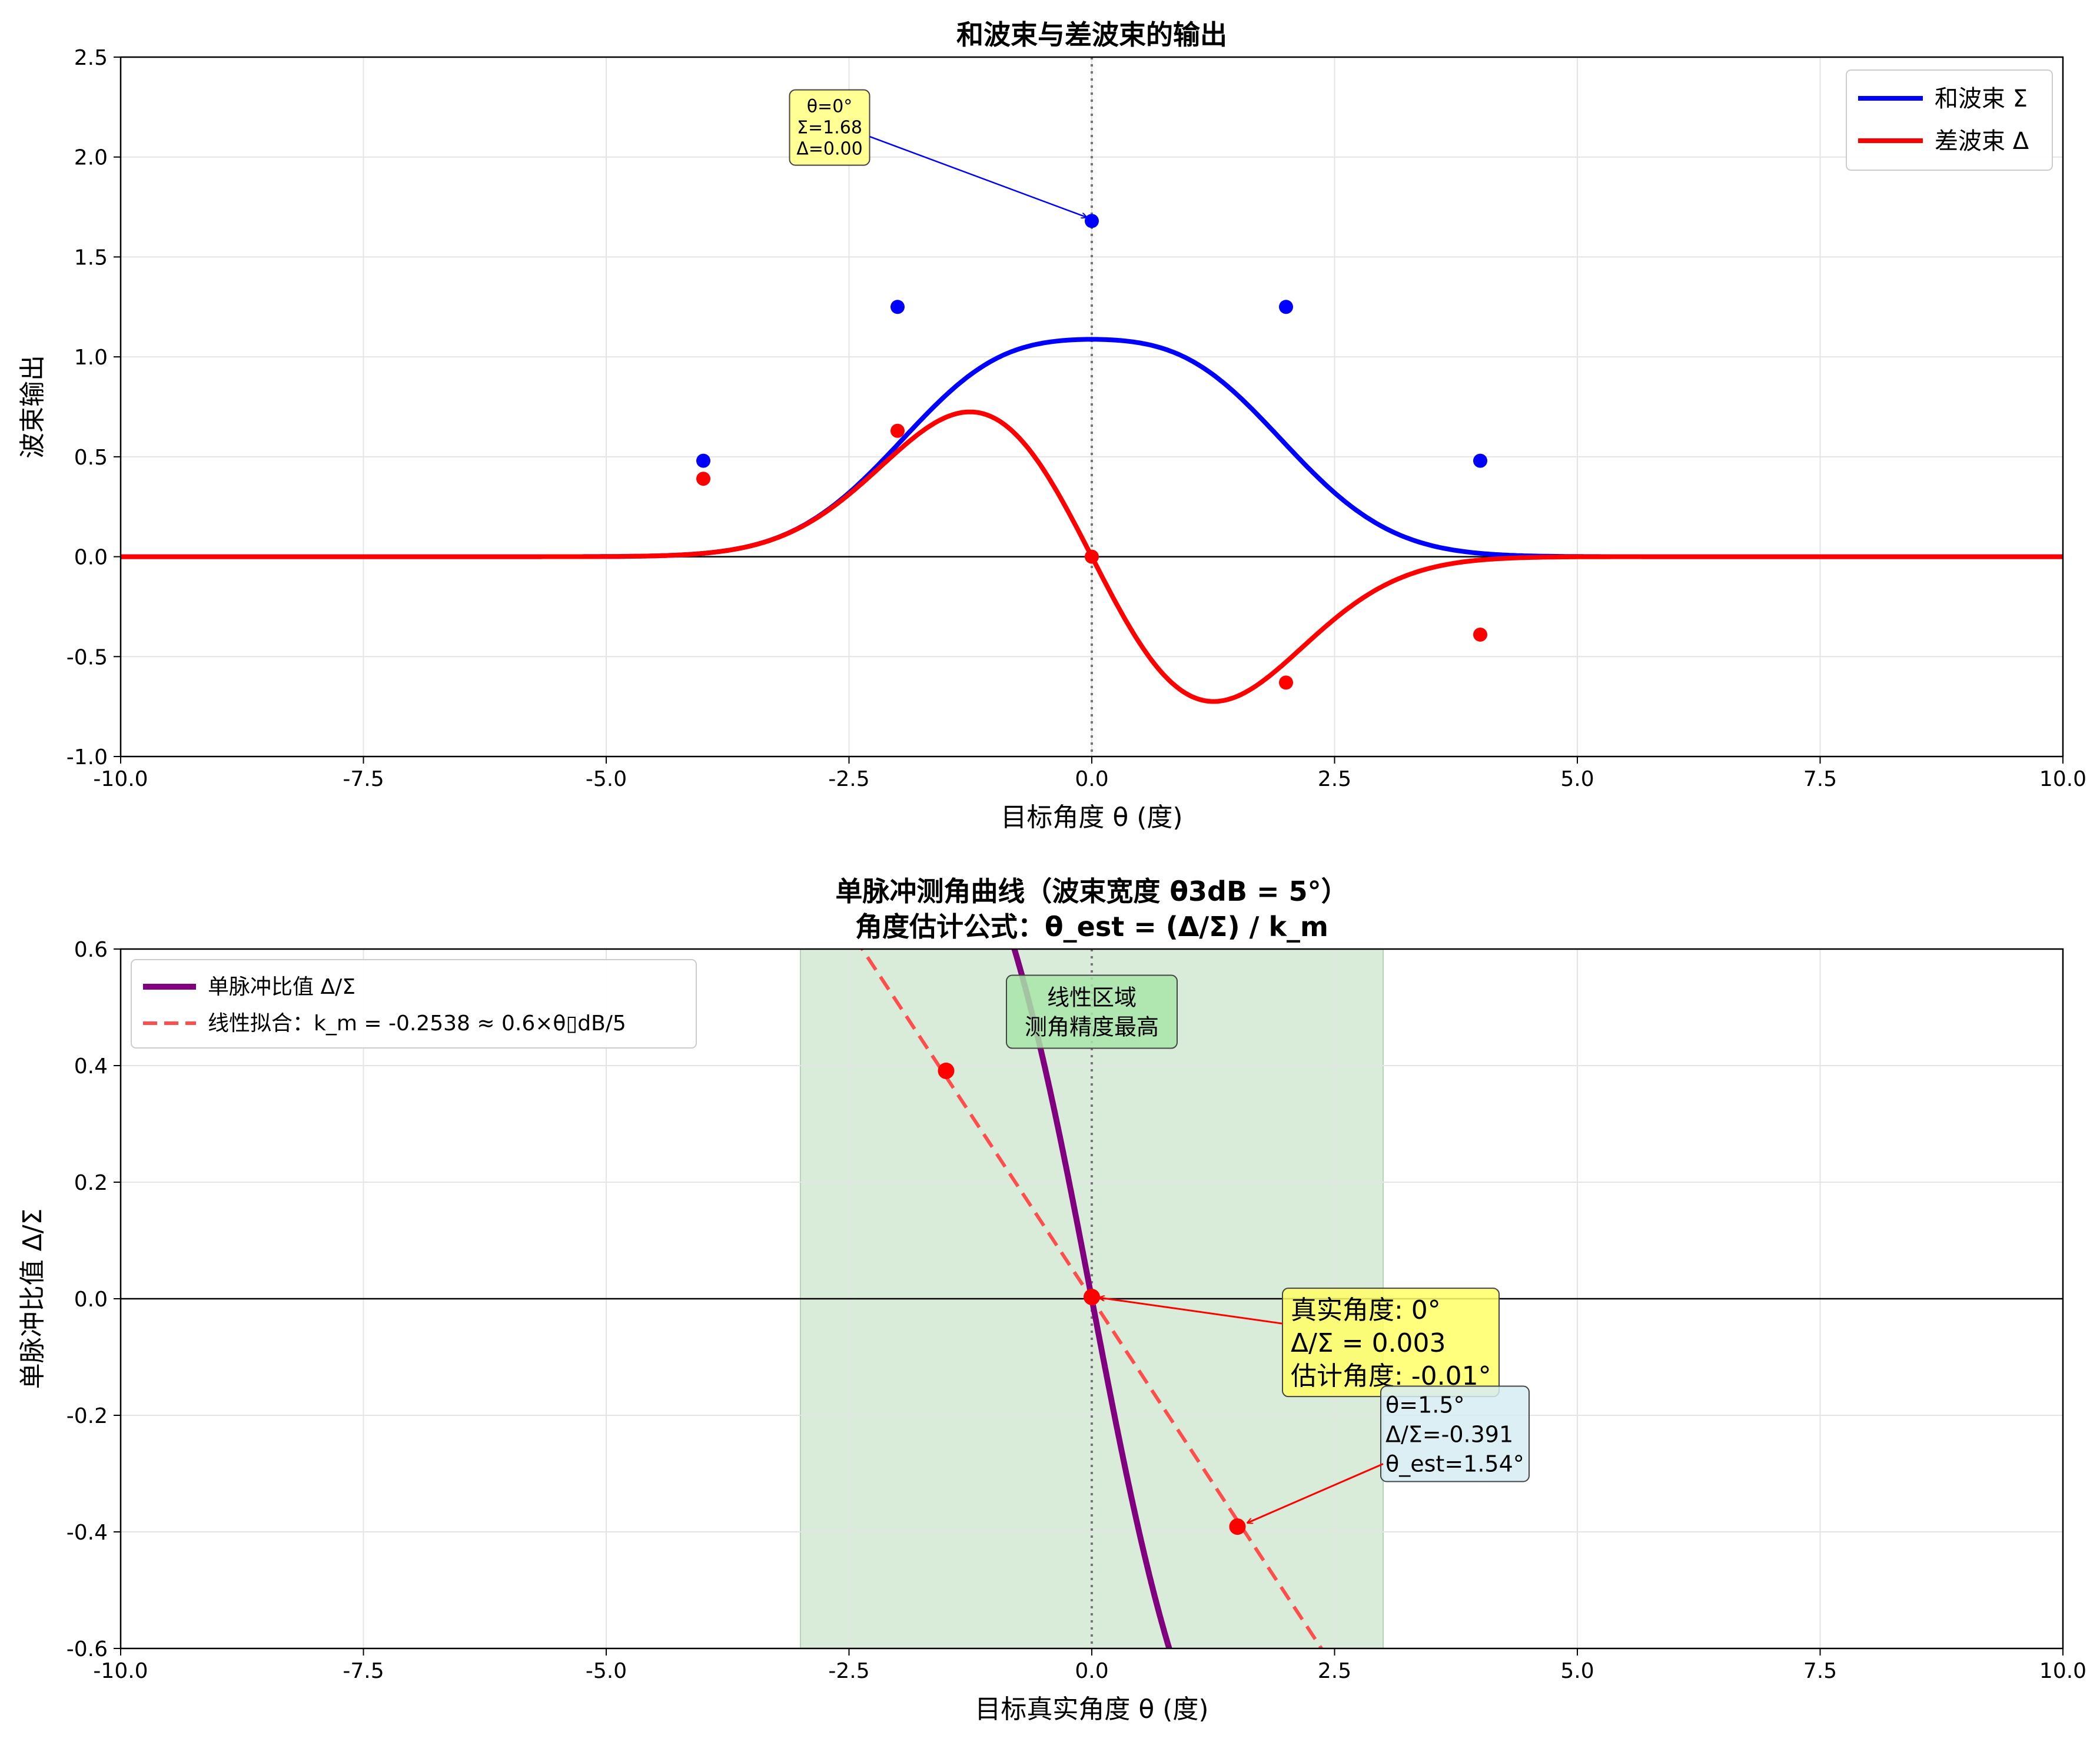 Image resolution: width=2100 pixels, height=1745 pixels. I want to click on annotation-text: θ=0°, so click(830, 107).